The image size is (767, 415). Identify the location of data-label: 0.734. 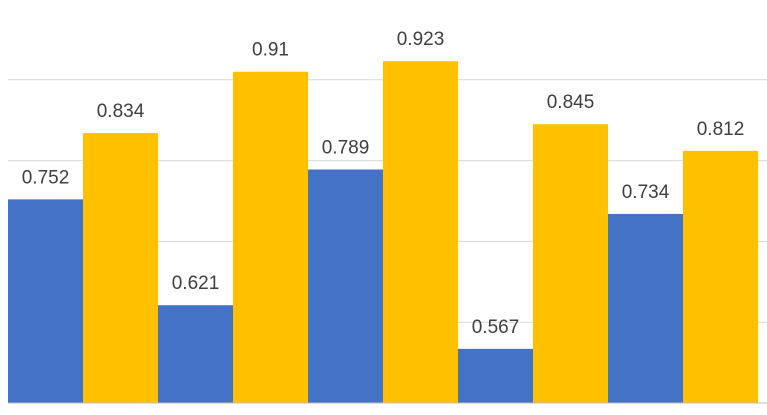
(646, 192).